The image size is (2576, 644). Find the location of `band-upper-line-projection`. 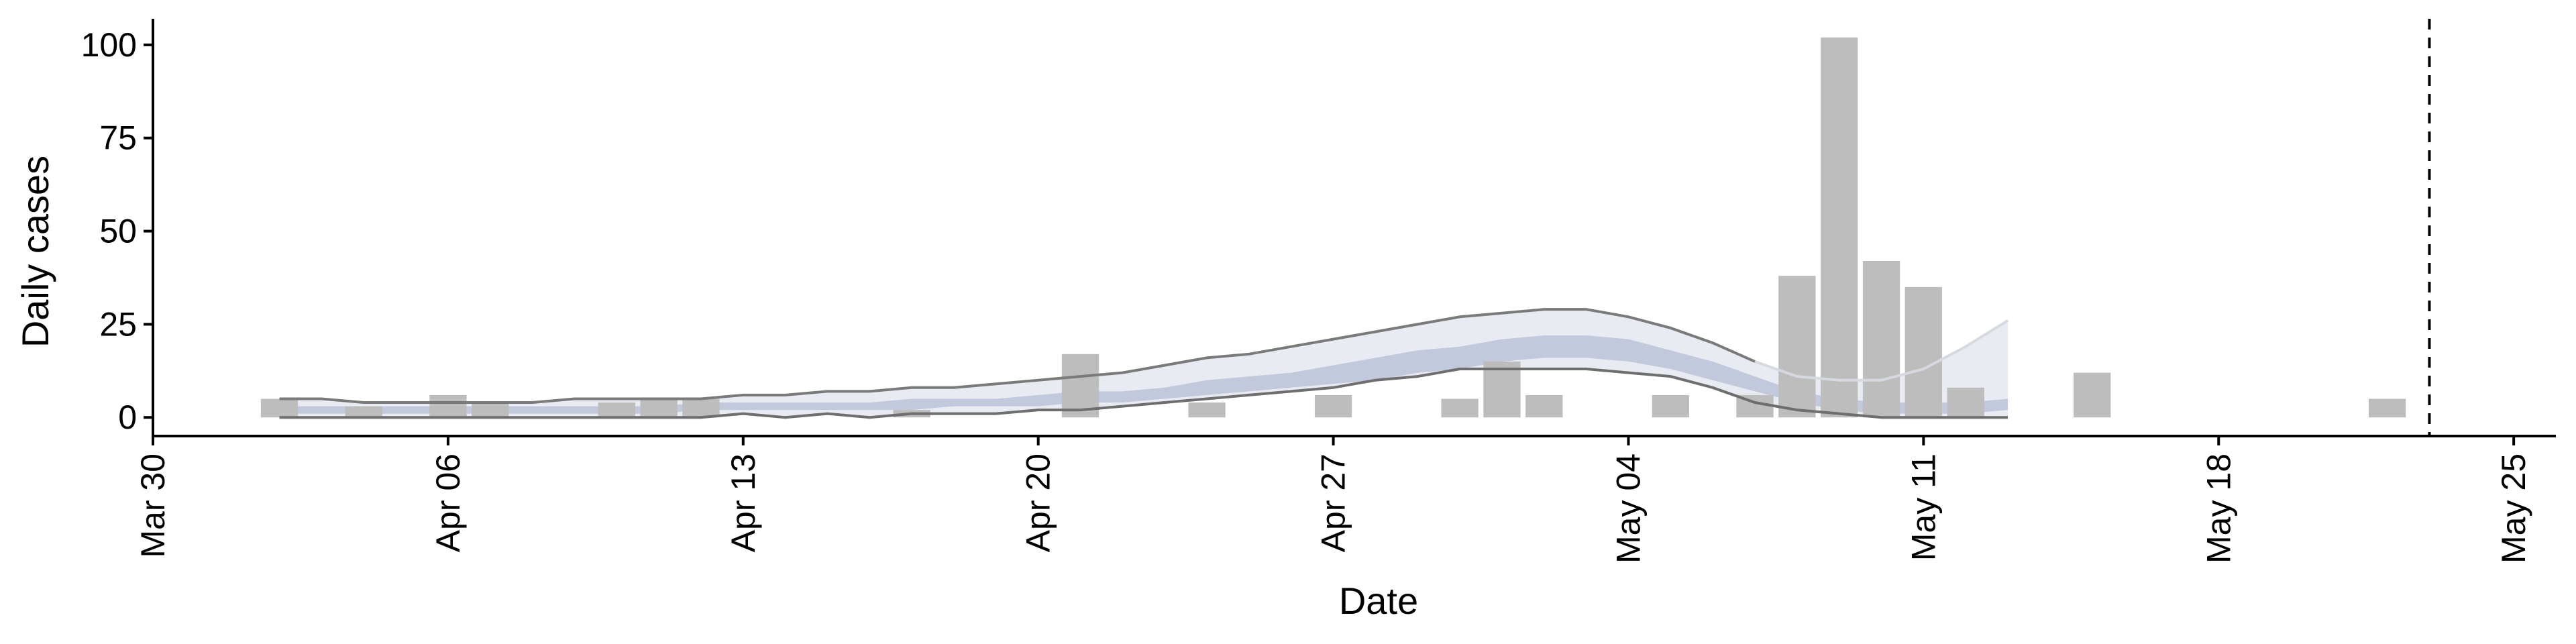

band-upper-line-projection is located at coordinates (1881, 350).